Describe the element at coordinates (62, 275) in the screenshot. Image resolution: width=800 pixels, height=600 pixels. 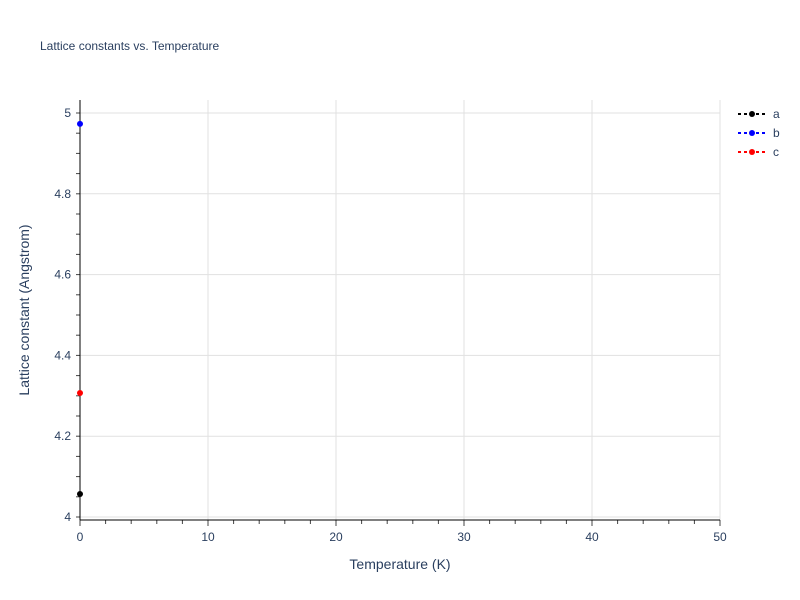
I see `y-tick-label: 4.6` at that location.